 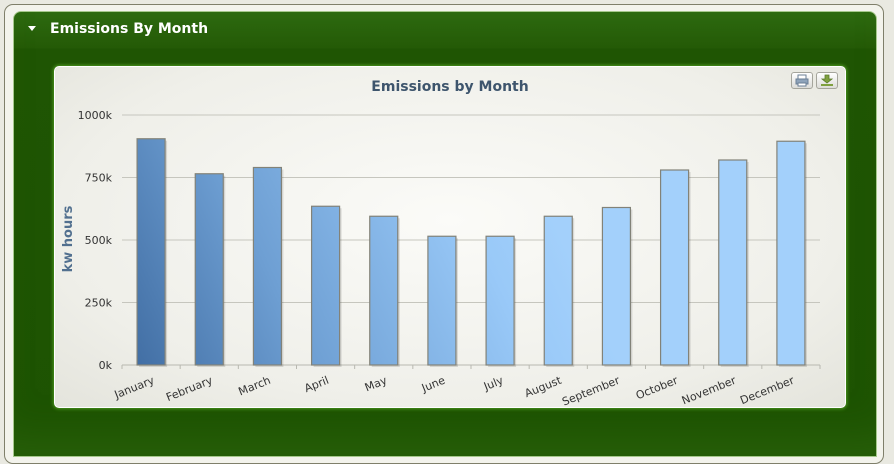 I want to click on panel-title: Emissions By Month, so click(x=129, y=29).